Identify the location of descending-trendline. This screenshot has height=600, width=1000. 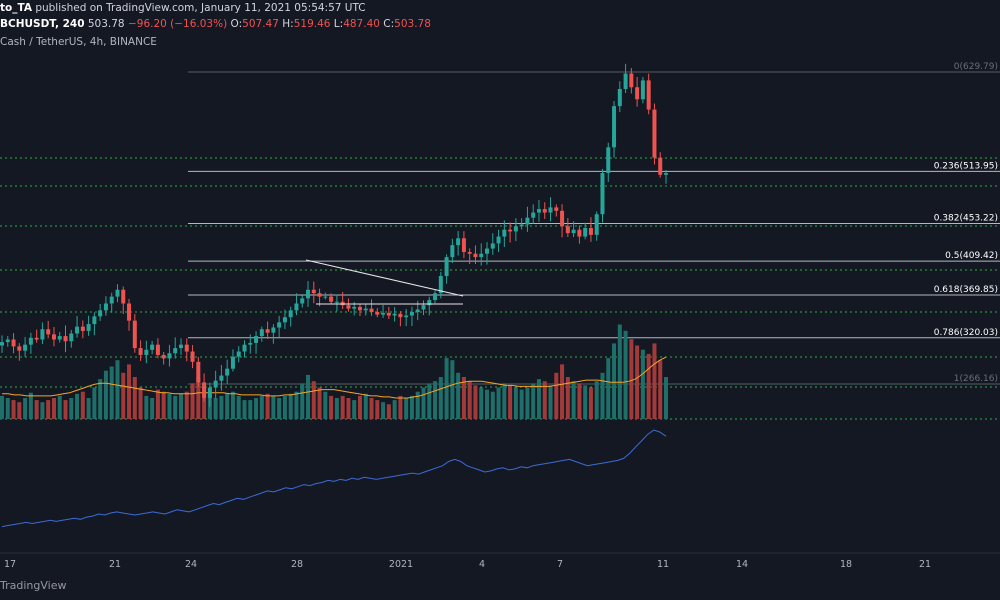
(384, 278).